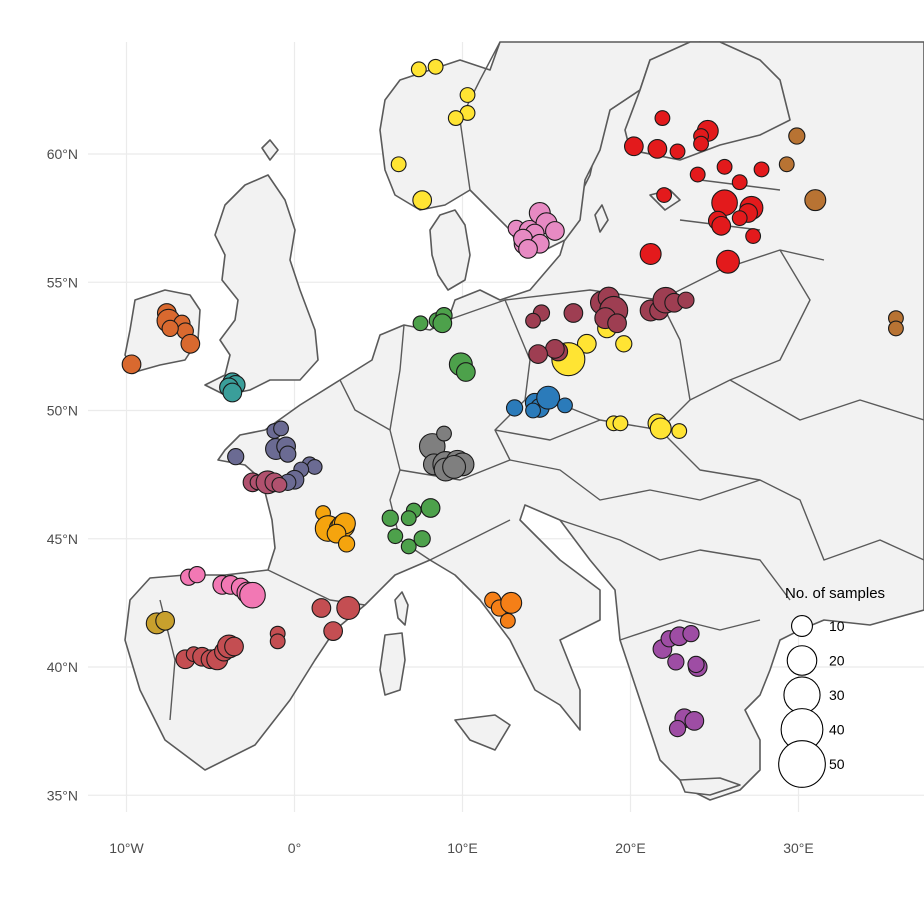 The image size is (924, 900). Describe the element at coordinates (837, 626) in the screenshot. I see `legend-size-label: 10` at that location.